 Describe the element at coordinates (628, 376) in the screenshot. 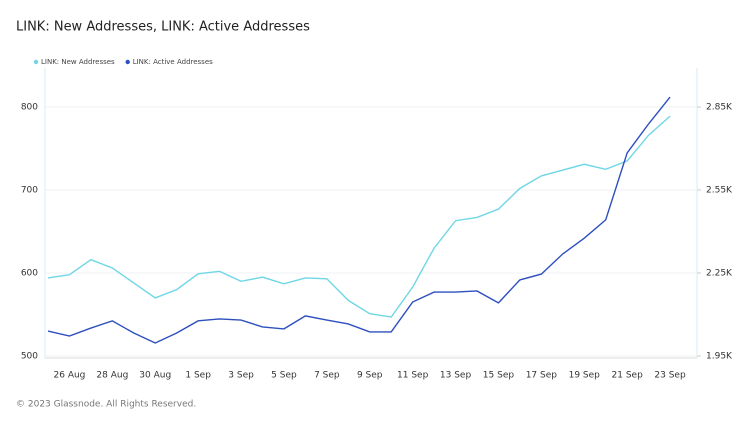

I see `x-tick-label: 21 Sep` at that location.